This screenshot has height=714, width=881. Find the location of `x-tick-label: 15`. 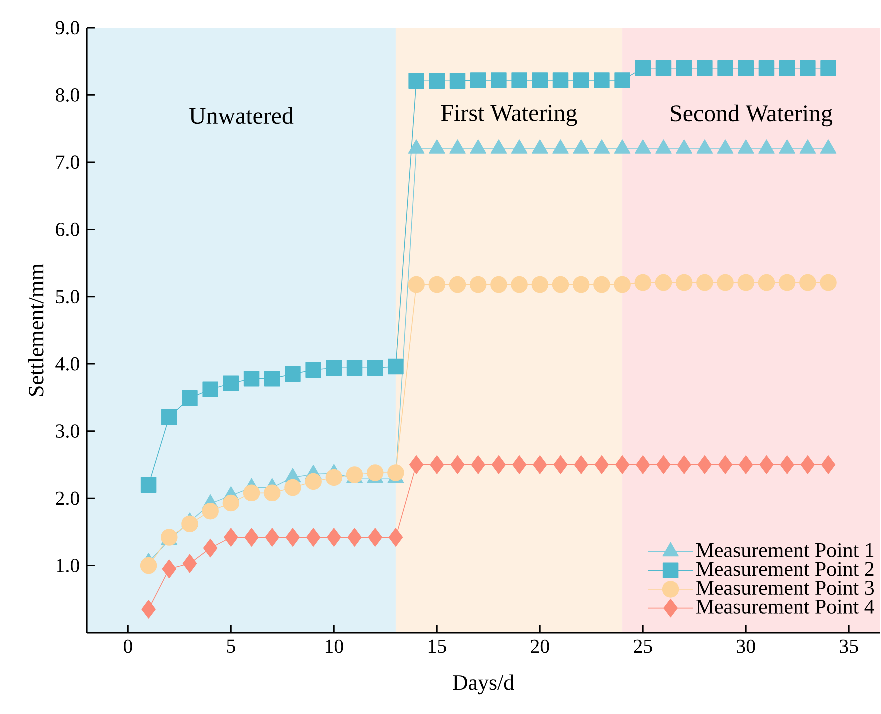

x-tick-label: 15 is located at coordinates (437, 647).